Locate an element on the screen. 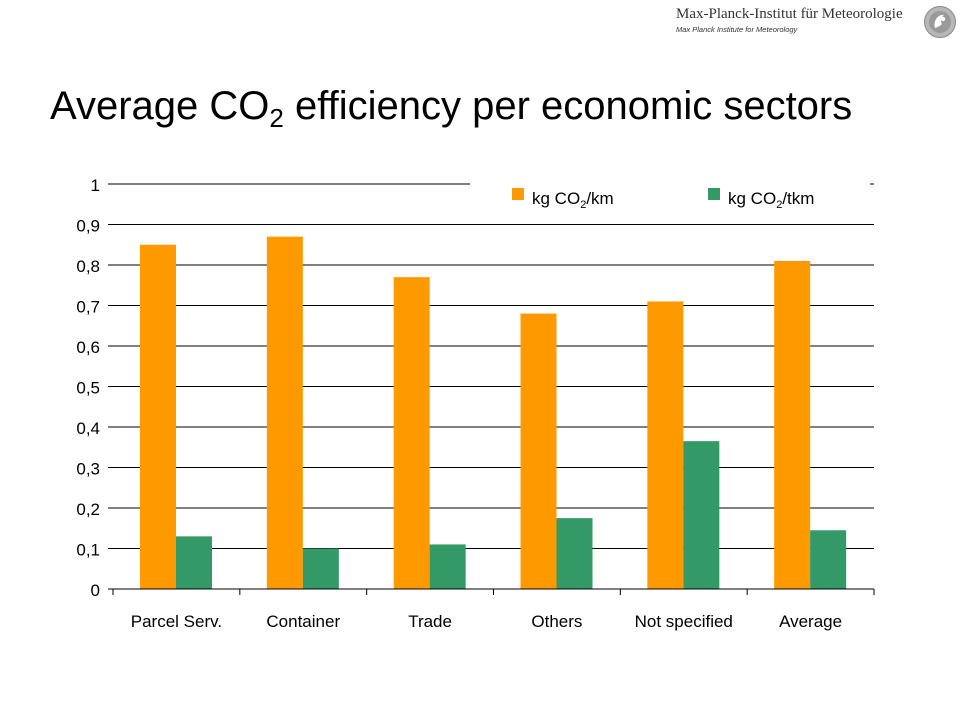 The image size is (960, 720). y-tick-label: 0,3 is located at coordinates (88, 469).